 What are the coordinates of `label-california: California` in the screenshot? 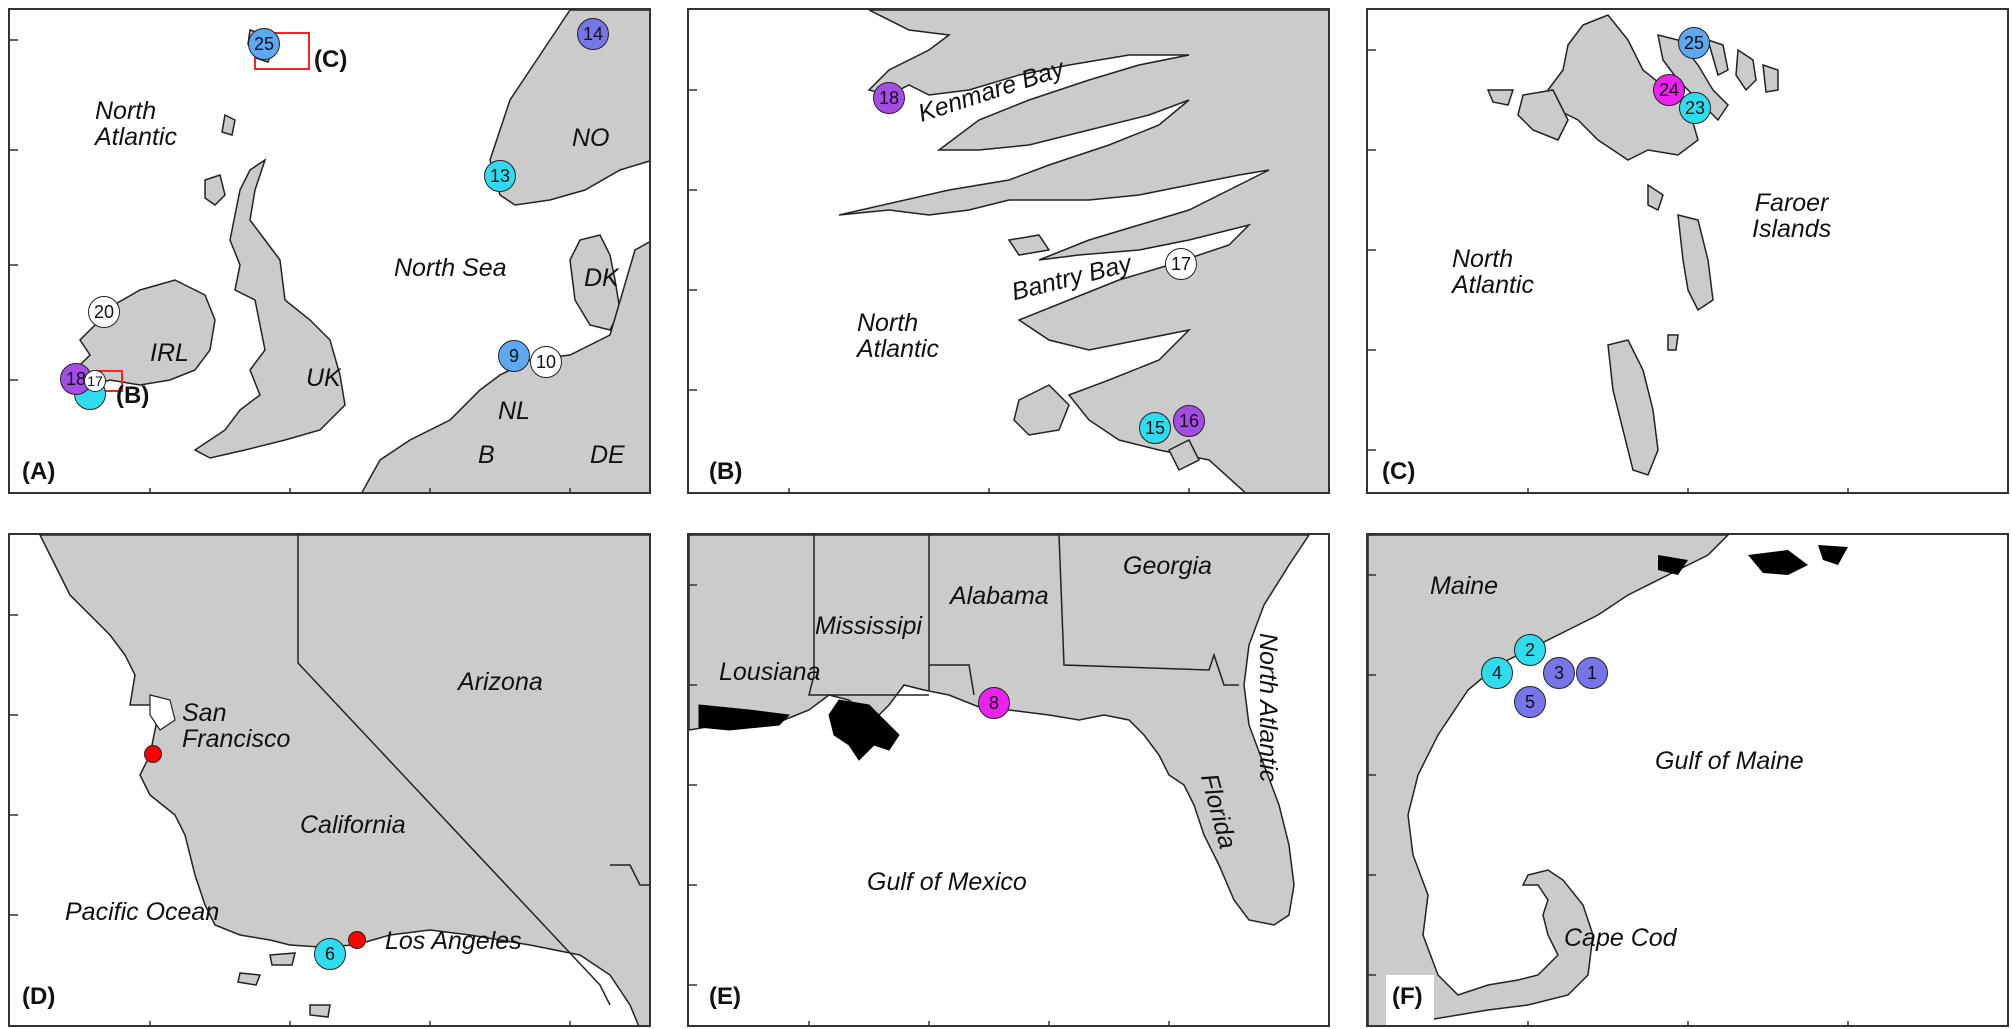 It's located at (353, 825).